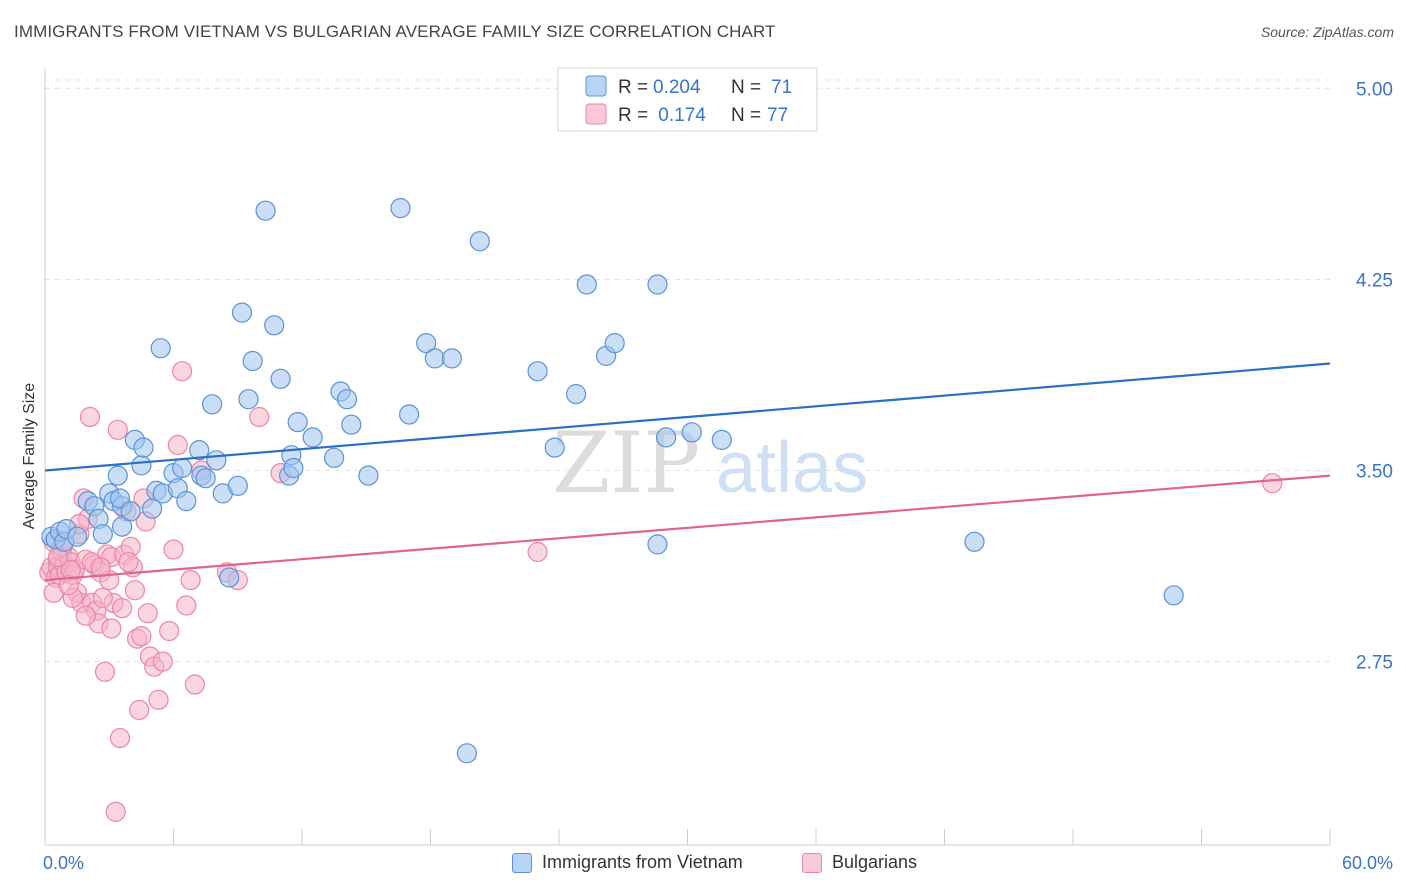  What do you see at coordinates (1327, 32) in the screenshot?
I see `source-label: Source: ZipAtlas.com` at bounding box center [1327, 32].